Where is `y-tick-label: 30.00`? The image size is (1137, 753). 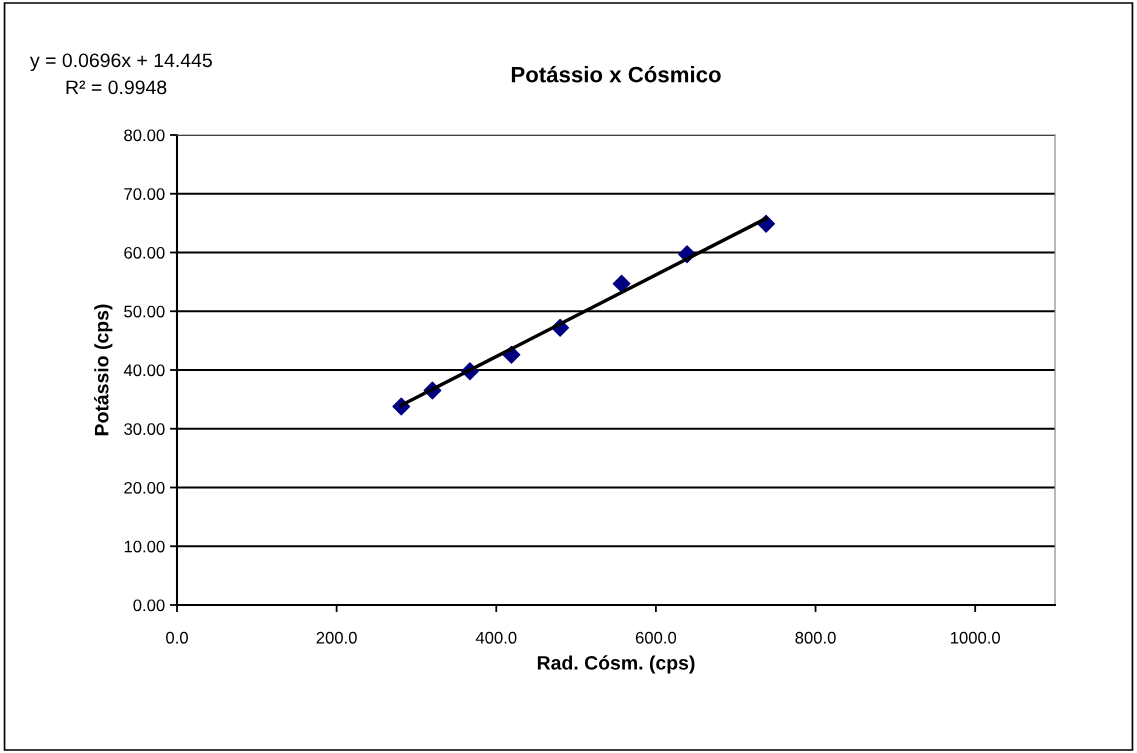
y-tick-label: 30.00 is located at coordinates (144, 429).